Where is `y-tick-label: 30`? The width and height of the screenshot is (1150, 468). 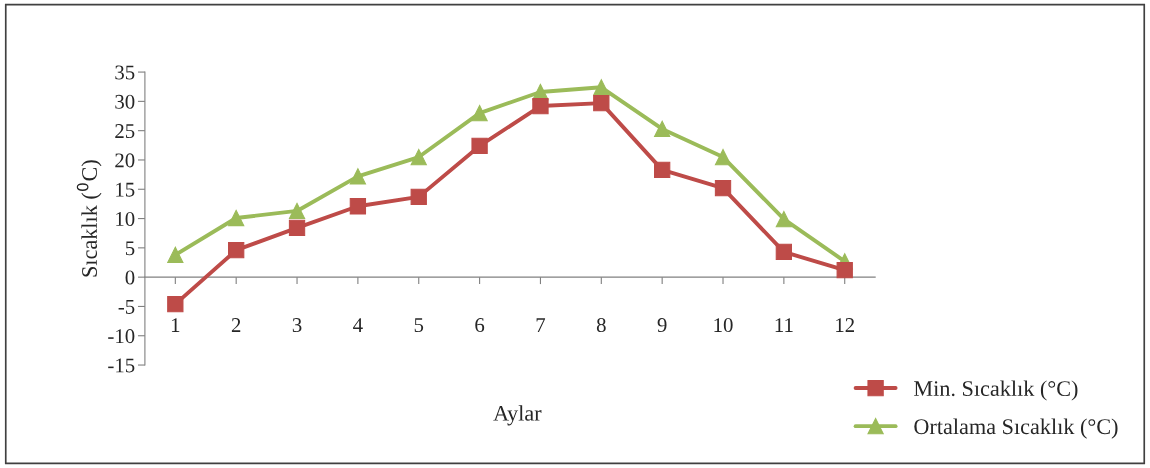
y-tick-label: 30 is located at coordinates (125, 101).